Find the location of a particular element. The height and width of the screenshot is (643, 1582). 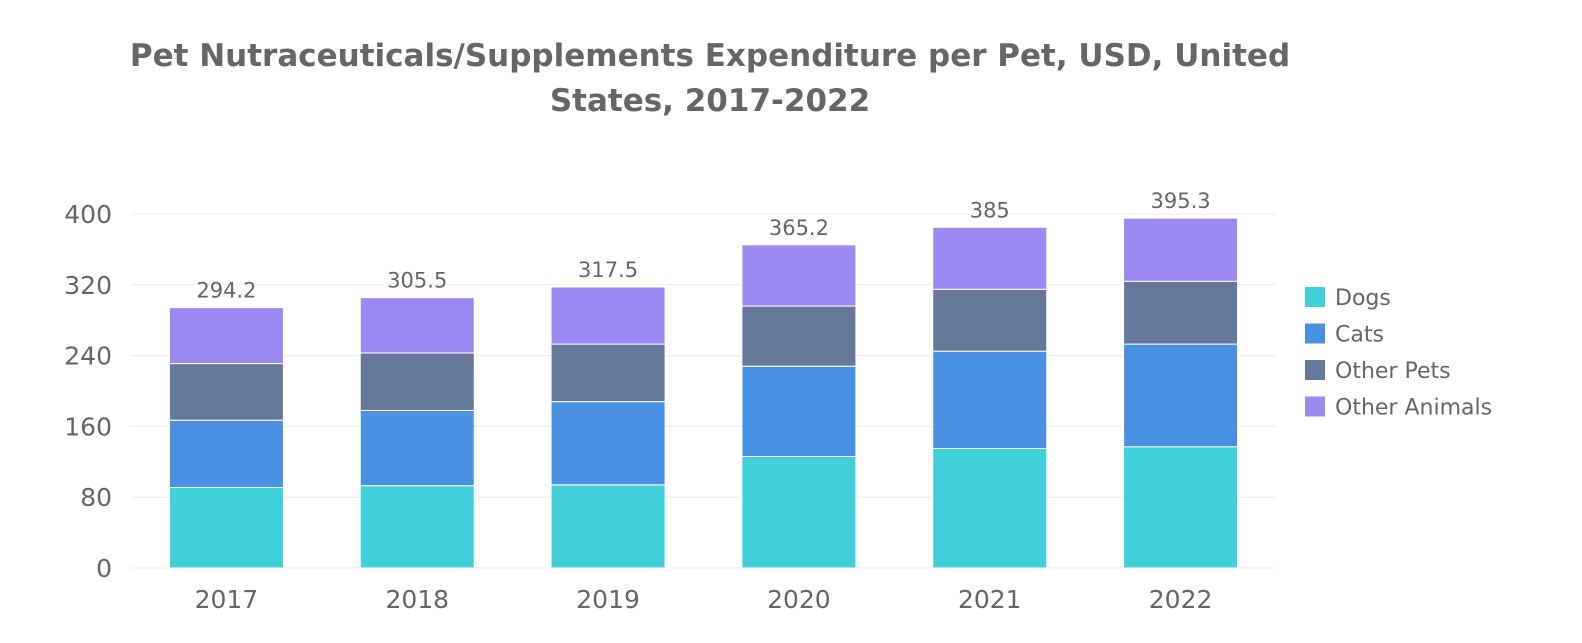

x-tick-label-2021: 2021 is located at coordinates (990, 599).